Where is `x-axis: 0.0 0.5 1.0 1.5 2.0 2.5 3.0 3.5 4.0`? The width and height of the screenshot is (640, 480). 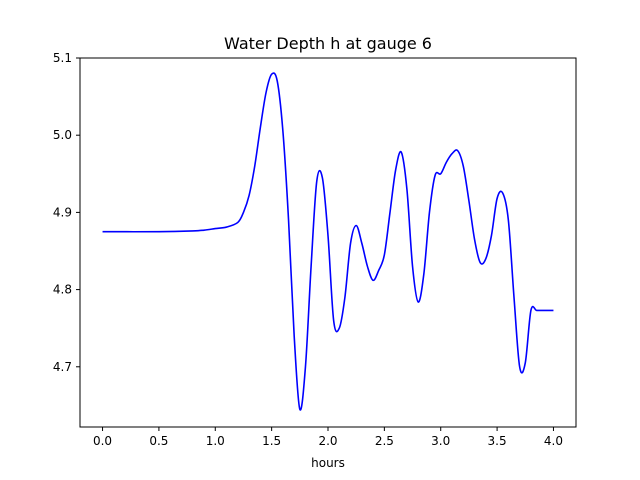
x-axis: 0.0 0.5 1.0 1.5 2.0 2.5 3.0 3.5 4.0 is located at coordinates (328, 437).